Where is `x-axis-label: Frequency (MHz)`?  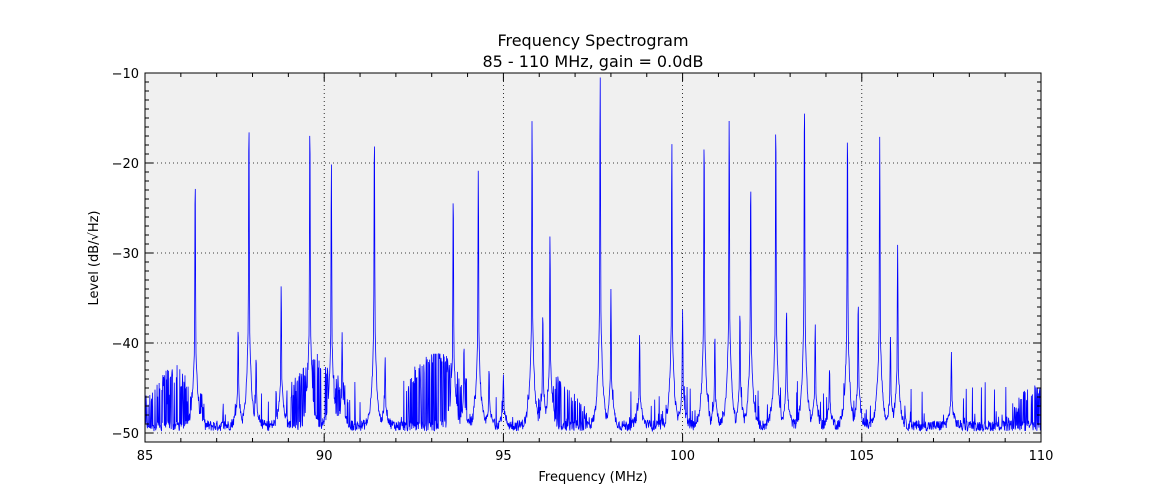 x-axis-label: Frequency (MHz) is located at coordinates (592, 477).